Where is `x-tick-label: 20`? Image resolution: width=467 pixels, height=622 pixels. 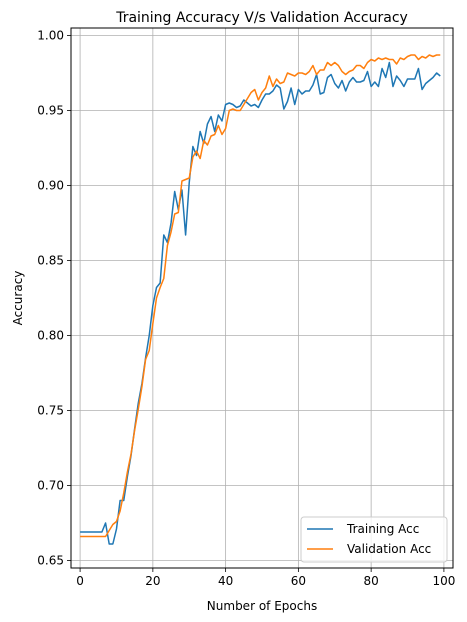
x-tick-label: 20 is located at coordinates (152, 581).